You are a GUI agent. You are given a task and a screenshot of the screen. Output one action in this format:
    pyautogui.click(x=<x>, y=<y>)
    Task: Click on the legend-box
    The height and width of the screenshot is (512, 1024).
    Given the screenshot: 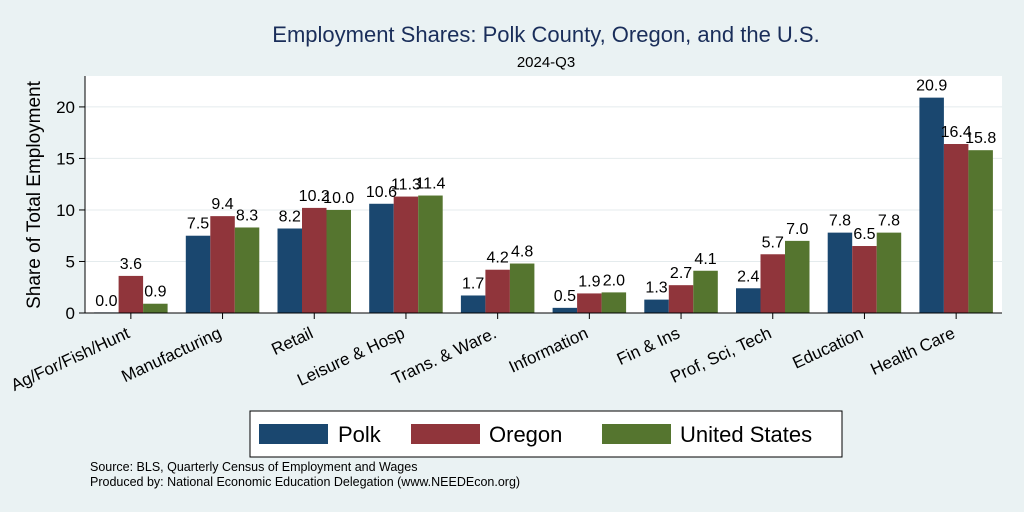 What is the action you would take?
    pyautogui.click(x=546, y=434)
    